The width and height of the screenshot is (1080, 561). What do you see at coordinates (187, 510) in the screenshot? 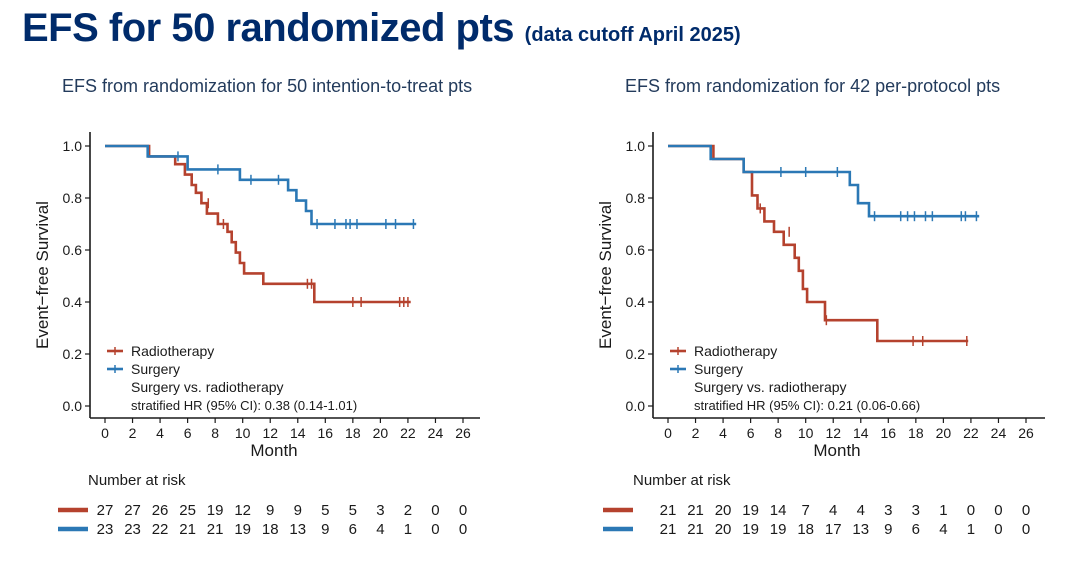
I see `risk-value-radiotherapy: 25` at bounding box center [187, 510].